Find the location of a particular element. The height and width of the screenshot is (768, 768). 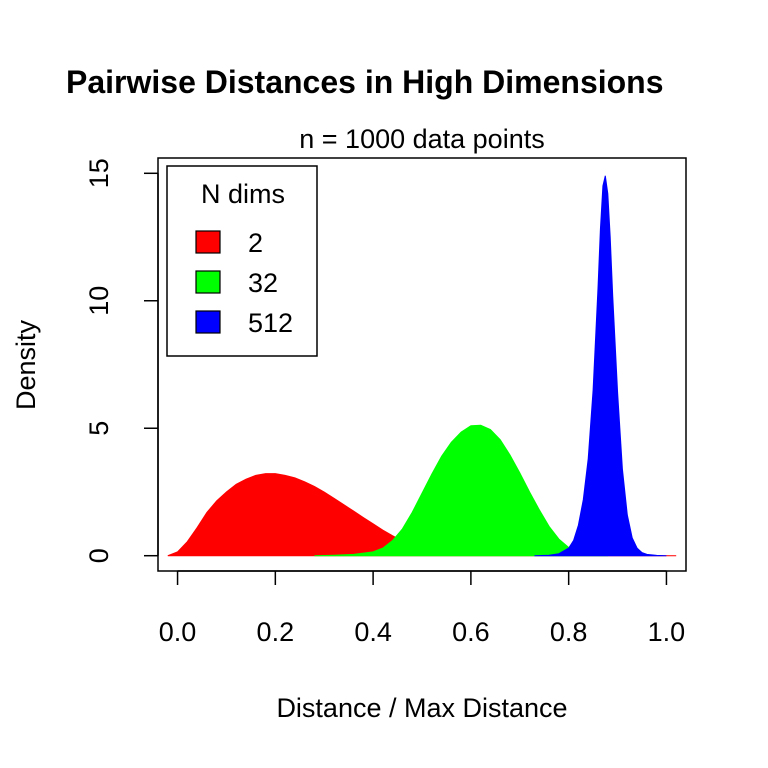

y-tick-label: 5 is located at coordinates (99, 428).